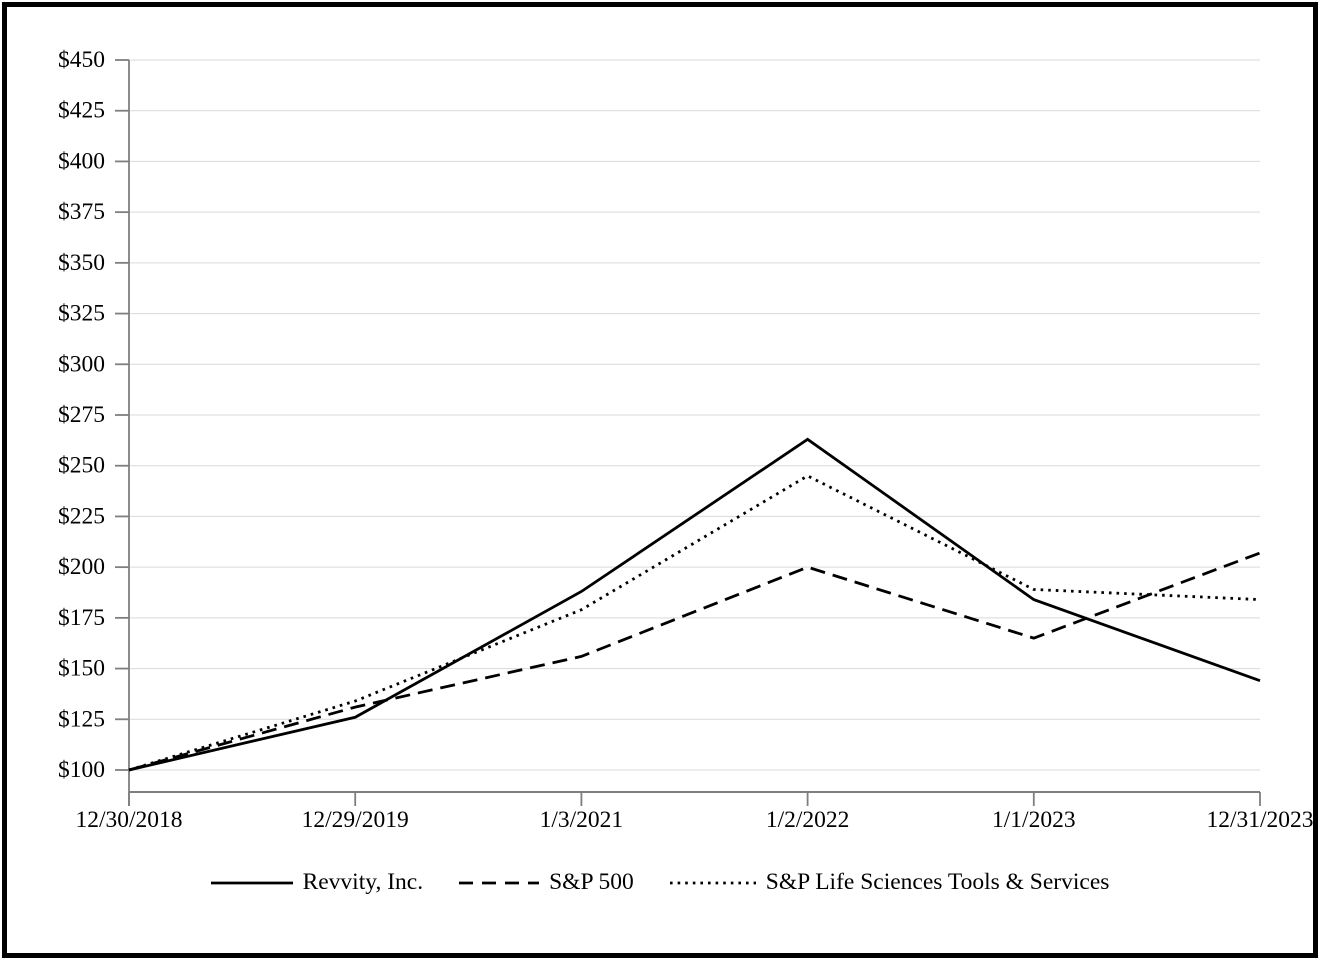 The image size is (1320, 960). I want to click on dashed-line-swatch-icon, so click(499, 882).